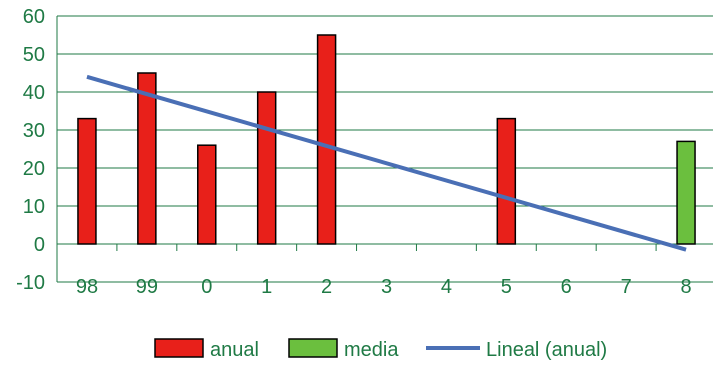 The height and width of the screenshot is (366, 713). I want to click on x-tick-label: 8, so click(685, 287).